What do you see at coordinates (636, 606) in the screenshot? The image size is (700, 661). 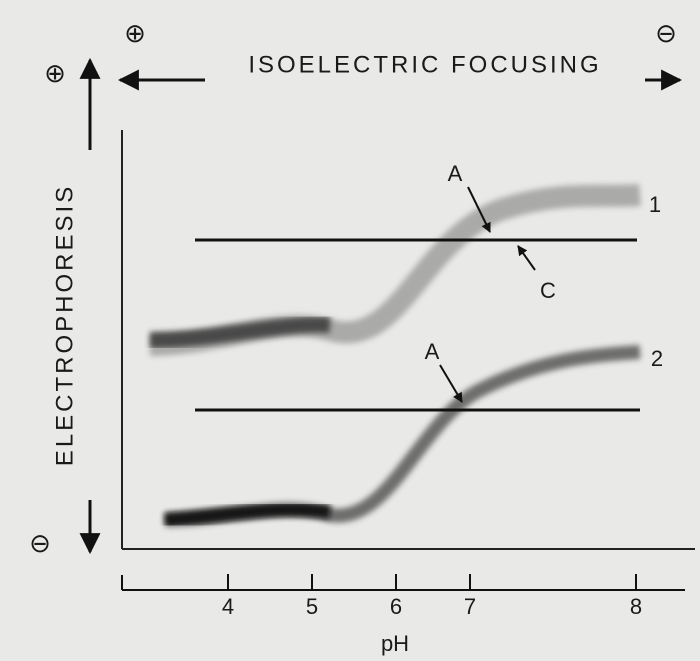 I see `tick-label: 8` at bounding box center [636, 606].